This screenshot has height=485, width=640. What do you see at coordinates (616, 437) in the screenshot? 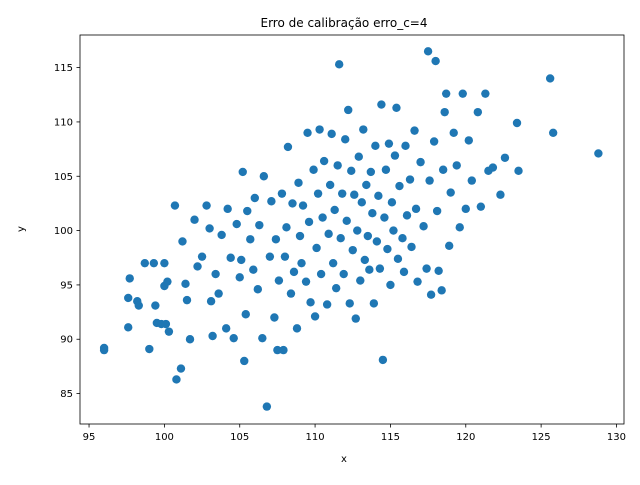
I see `x-tick-label: 130` at bounding box center [616, 437].